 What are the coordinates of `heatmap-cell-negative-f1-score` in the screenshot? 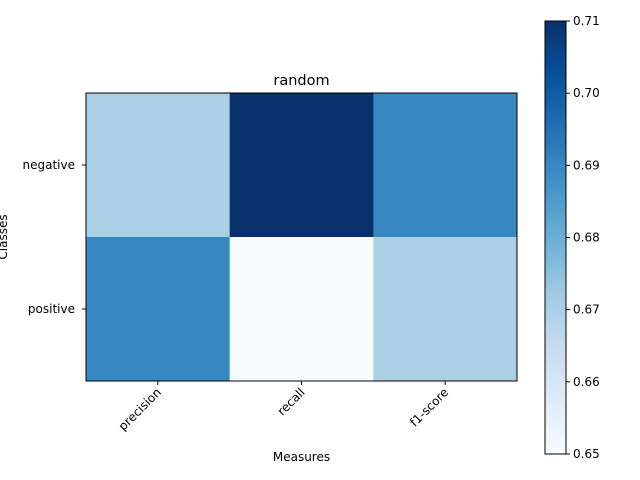 It's located at (445, 165).